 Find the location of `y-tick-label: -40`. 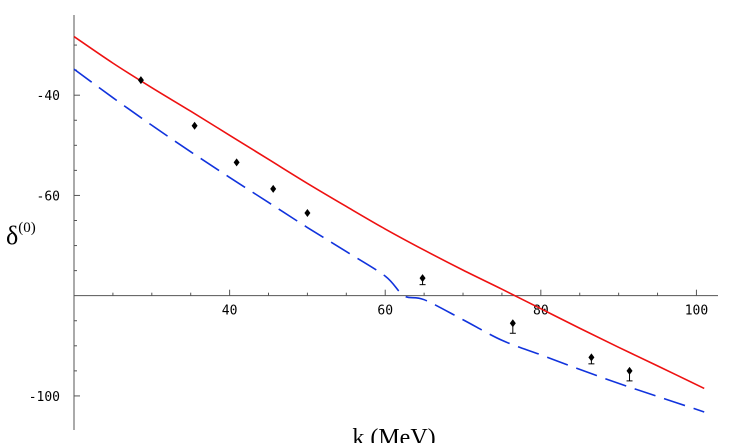

y-tick-label: -40 is located at coordinates (48, 96).